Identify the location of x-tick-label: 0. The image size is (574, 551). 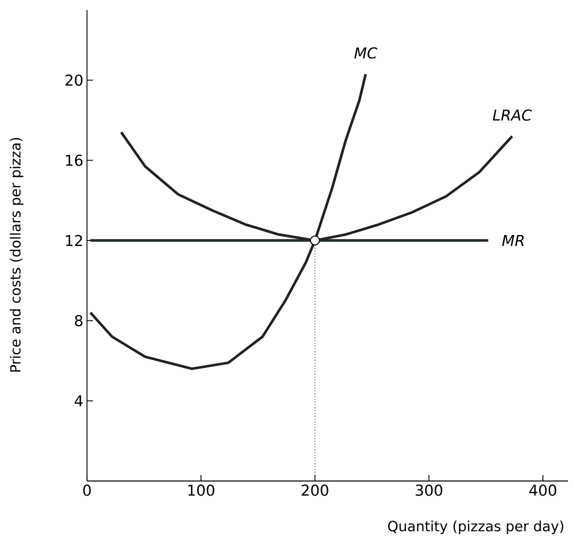
(87, 490).